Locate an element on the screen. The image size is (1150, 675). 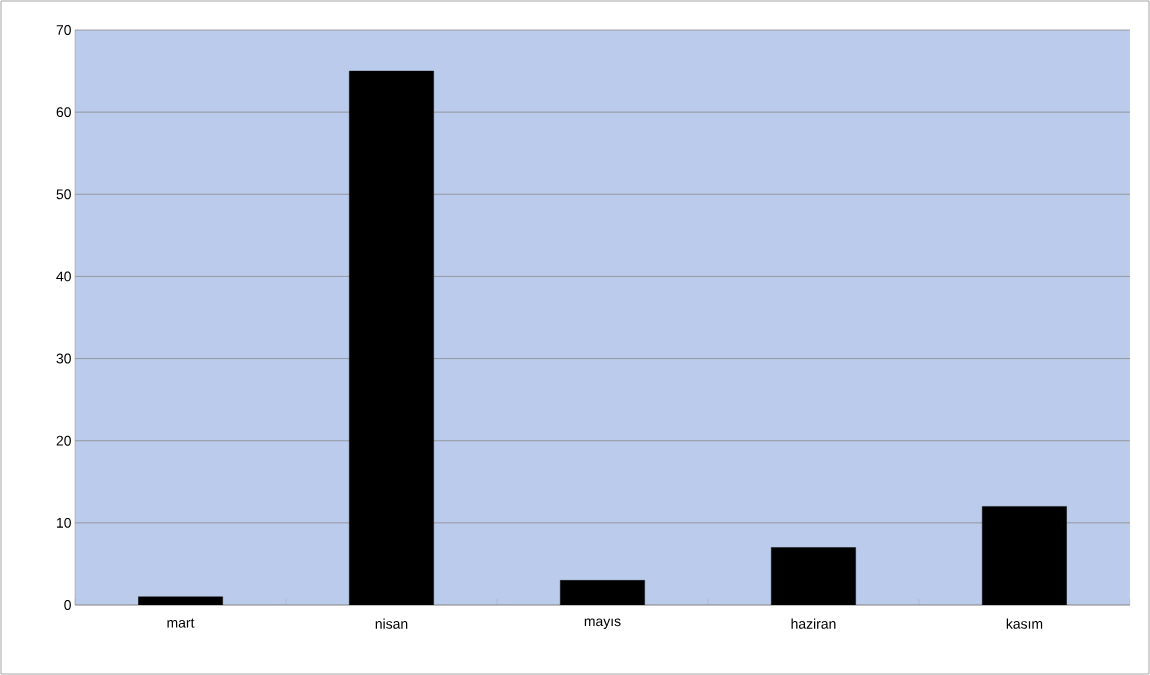
x-tick-label: mart is located at coordinates (181, 623).